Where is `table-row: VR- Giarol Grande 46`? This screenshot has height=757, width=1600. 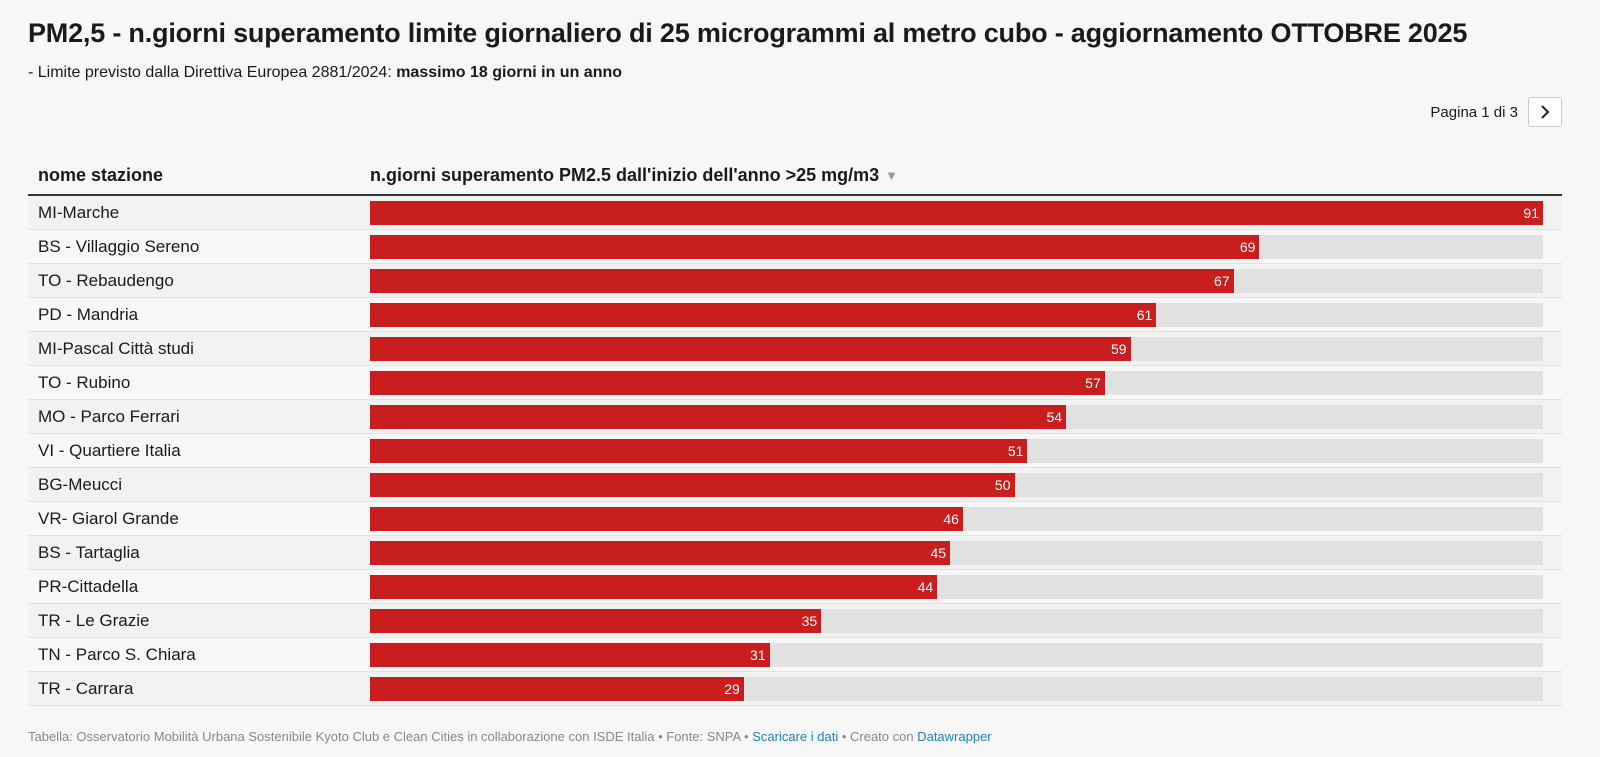
table-row: VR- Giarol Grande 46 is located at coordinates (795, 519).